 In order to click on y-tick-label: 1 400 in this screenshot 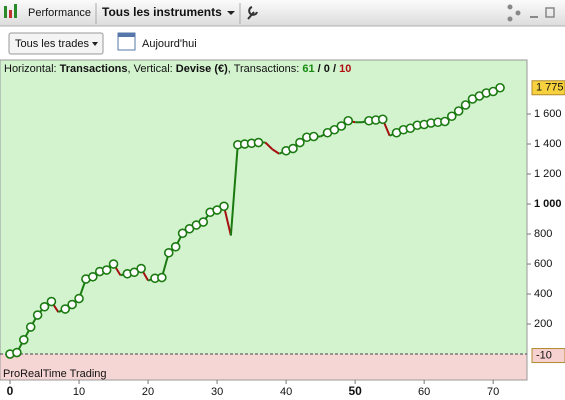, I will do `click(548, 144)`.